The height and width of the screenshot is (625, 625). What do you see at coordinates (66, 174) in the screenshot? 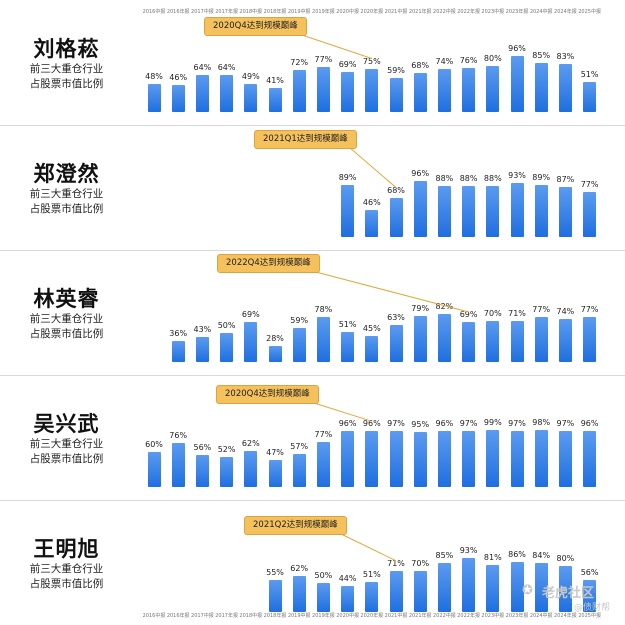
I see `manager-name: 郑澄然` at bounding box center [66, 174].